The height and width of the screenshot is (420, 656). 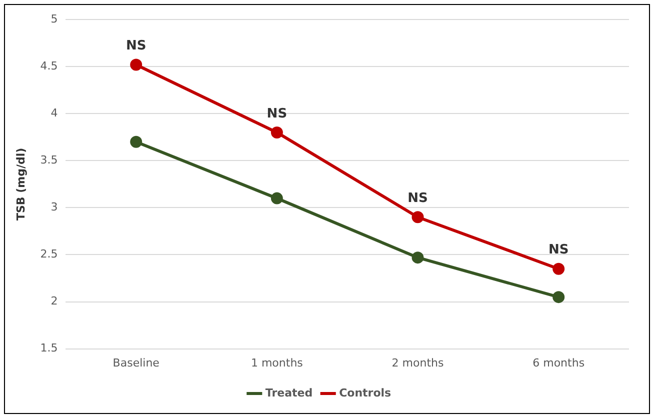 What do you see at coordinates (558, 363) in the screenshot?
I see `x-tick-label: 6 months` at bounding box center [558, 363].